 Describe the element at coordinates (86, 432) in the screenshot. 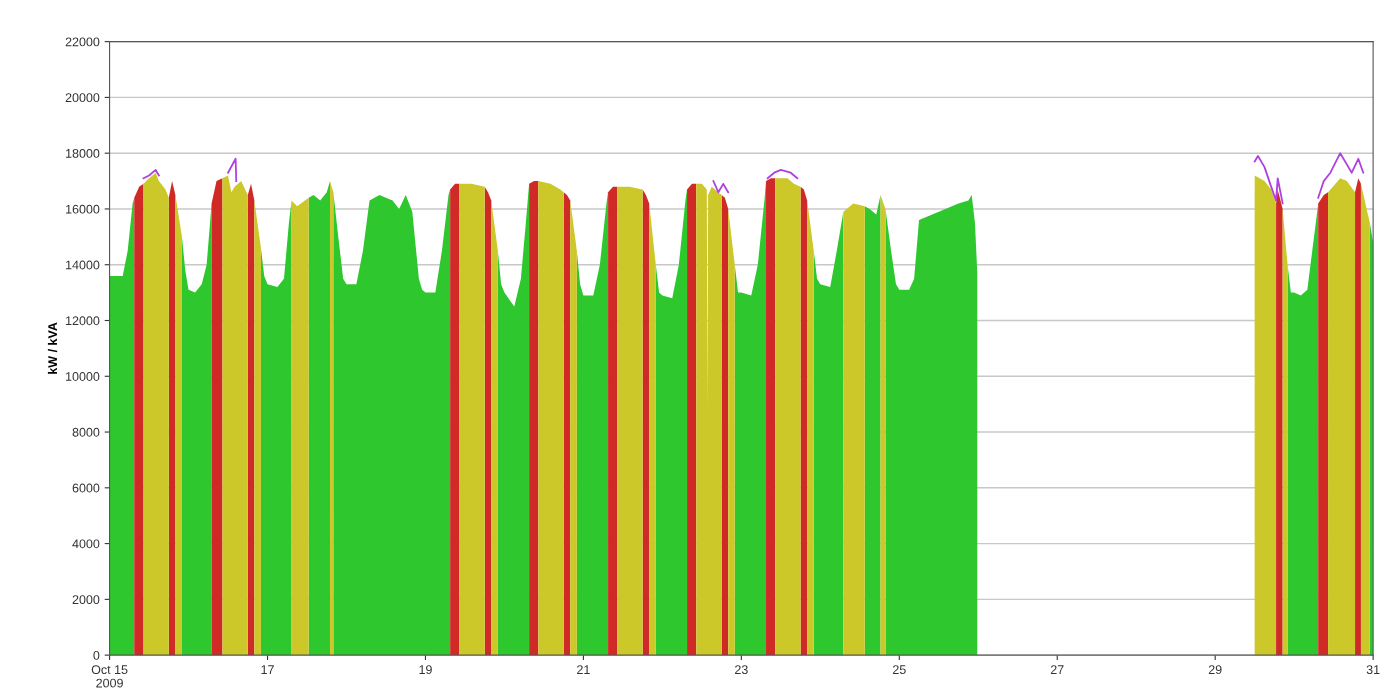

I see `y-tick-label: 8000` at that location.